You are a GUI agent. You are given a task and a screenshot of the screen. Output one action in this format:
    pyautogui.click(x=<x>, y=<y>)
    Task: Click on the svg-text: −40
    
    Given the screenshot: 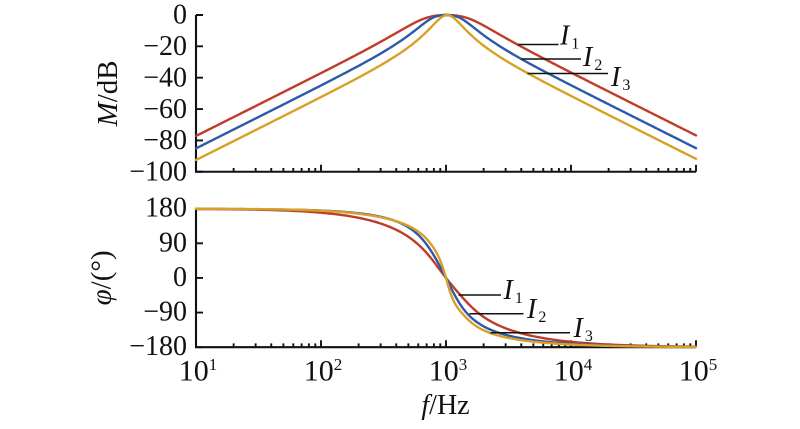 What is the action you would take?
    pyautogui.click(x=165, y=77)
    